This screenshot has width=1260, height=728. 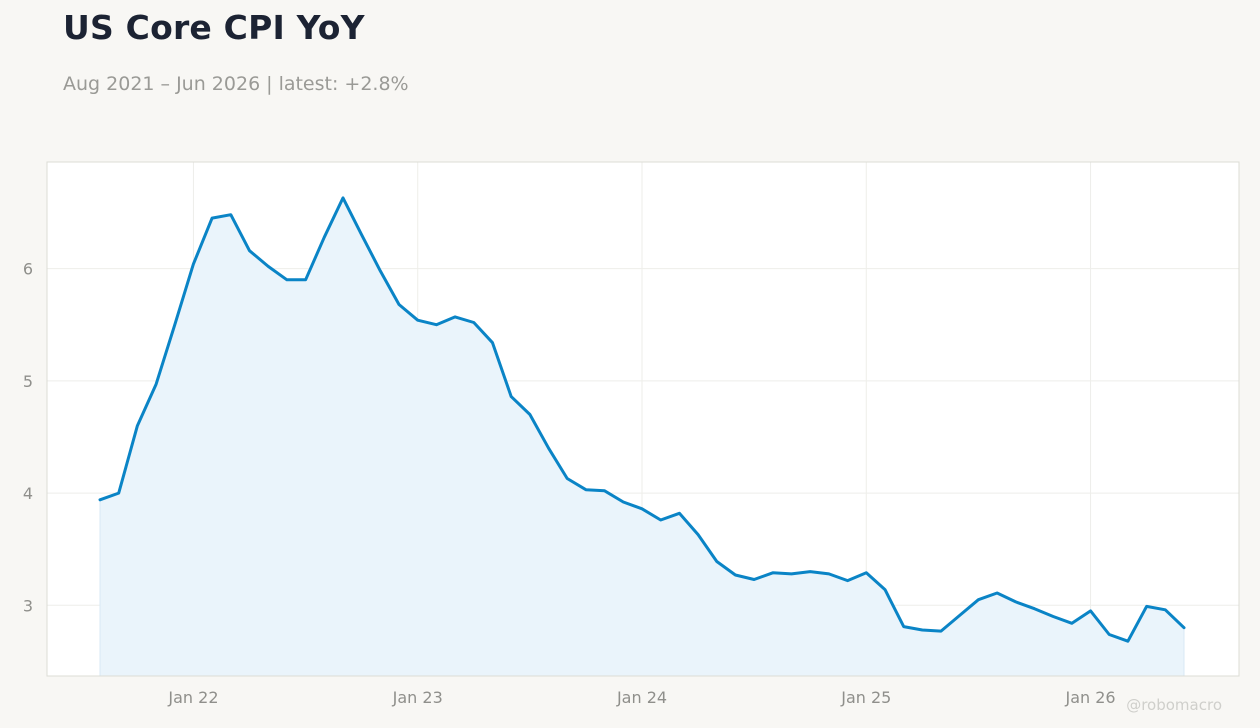 What do you see at coordinates (865, 697) in the screenshot?
I see `x-tick-label: Jan 25` at bounding box center [865, 697].